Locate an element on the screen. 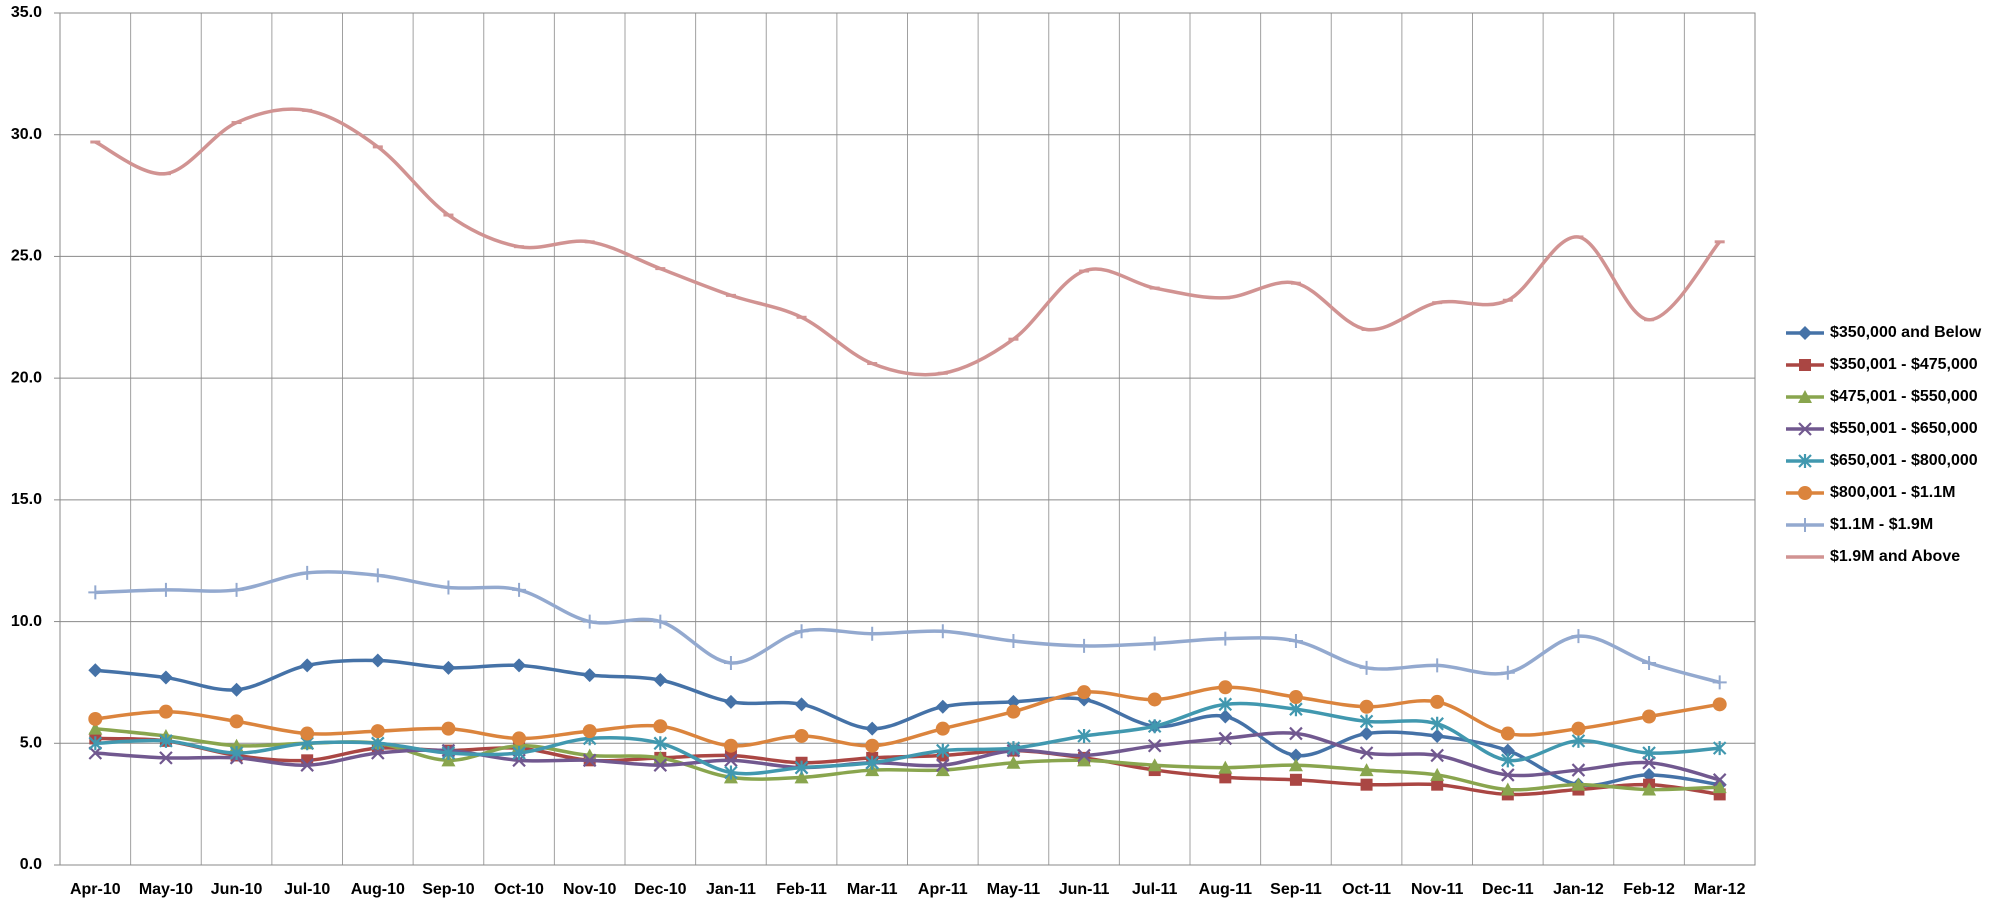 This screenshot has width=1991, height=898. x-tick-label: Sep-10 is located at coordinates (448, 889).